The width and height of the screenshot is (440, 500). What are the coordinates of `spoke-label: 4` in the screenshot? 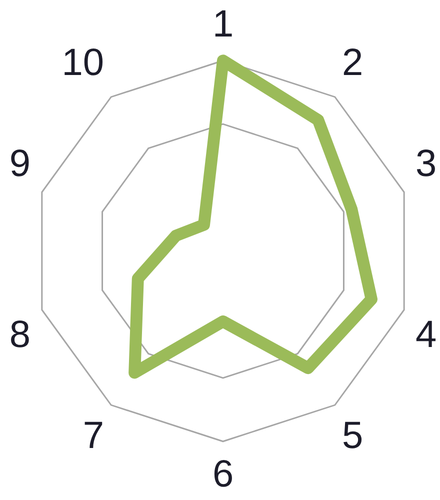 It's located at (426, 335).